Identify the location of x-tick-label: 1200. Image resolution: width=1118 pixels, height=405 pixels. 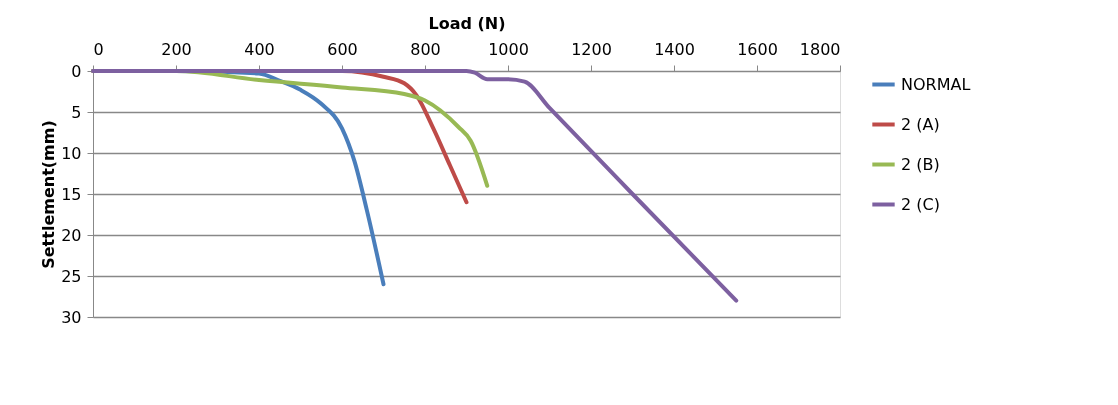
(591, 49).